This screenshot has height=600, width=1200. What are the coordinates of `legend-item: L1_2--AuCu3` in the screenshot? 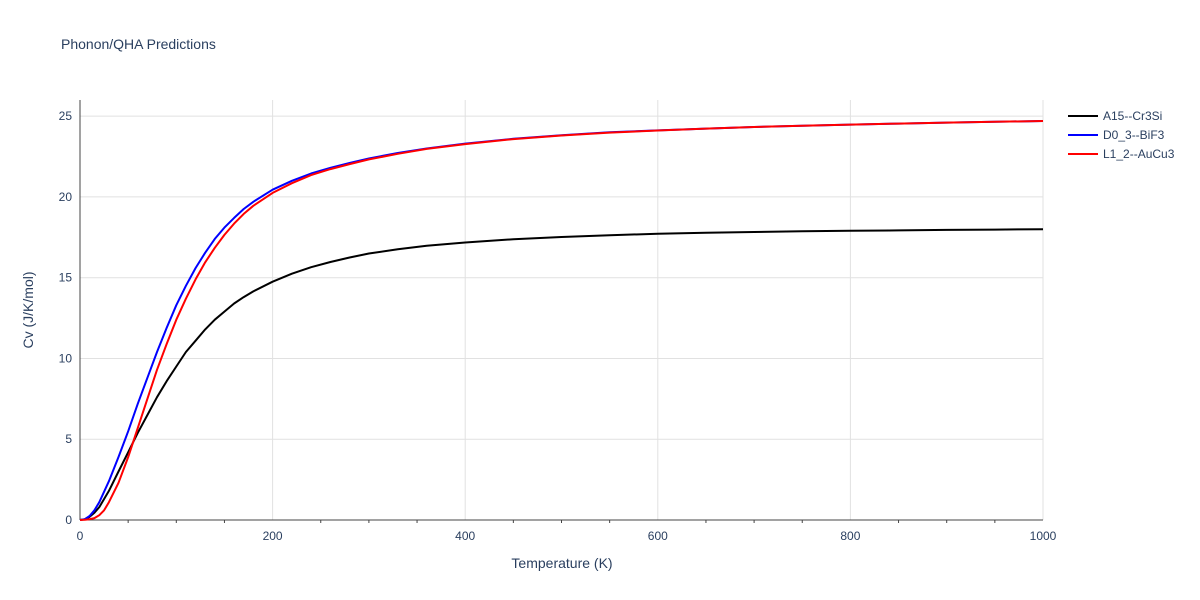 It's located at (1121, 153).